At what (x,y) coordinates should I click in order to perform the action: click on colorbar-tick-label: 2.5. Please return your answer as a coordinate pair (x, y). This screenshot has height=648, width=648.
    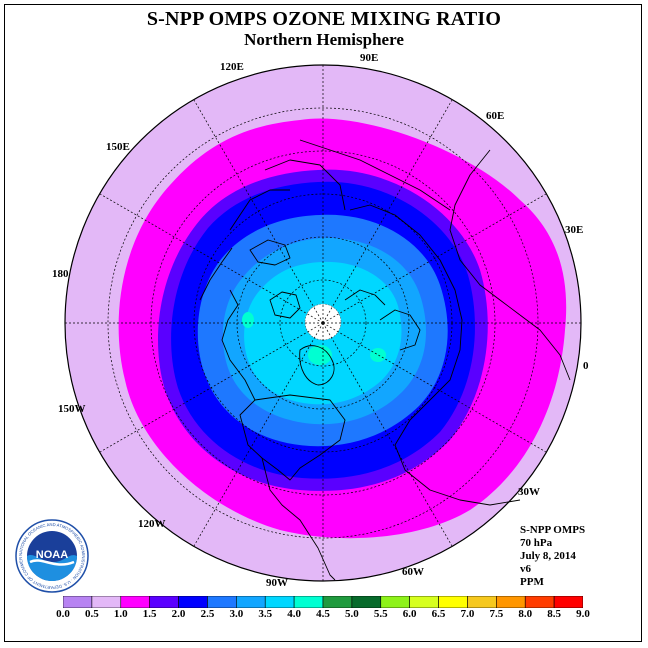
    Looking at the image, I should click on (207, 614).